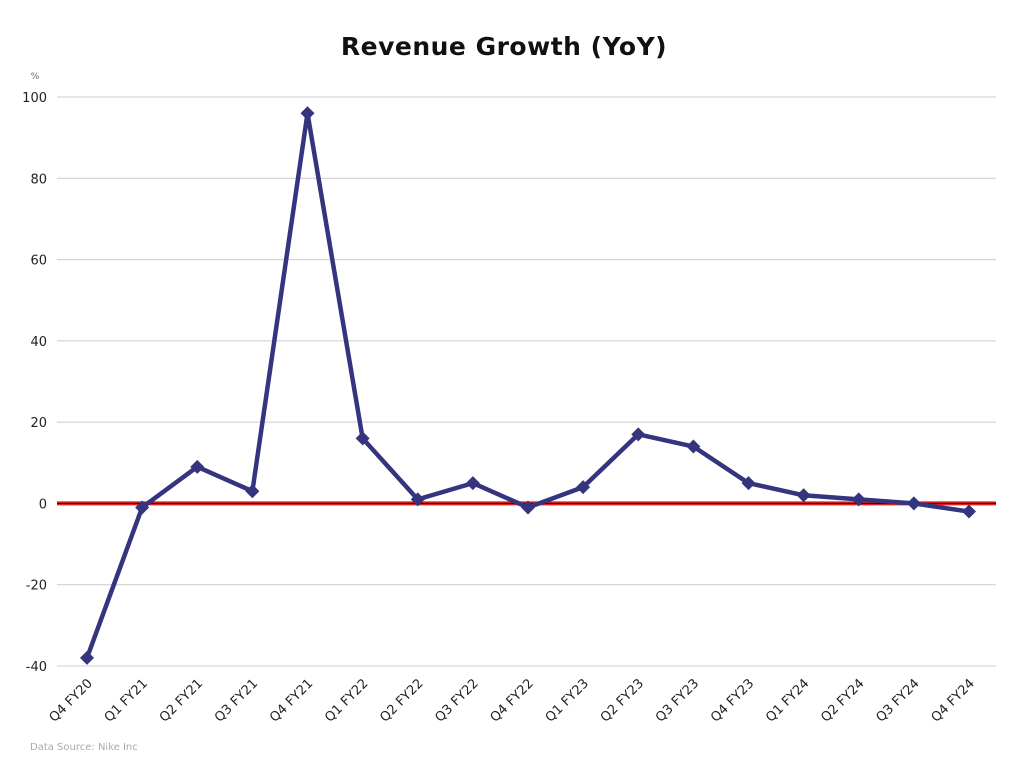 This screenshot has height=768, width=1024. Describe the element at coordinates (38, 261) in the screenshot. I see `y-tick-label: 60` at that location.